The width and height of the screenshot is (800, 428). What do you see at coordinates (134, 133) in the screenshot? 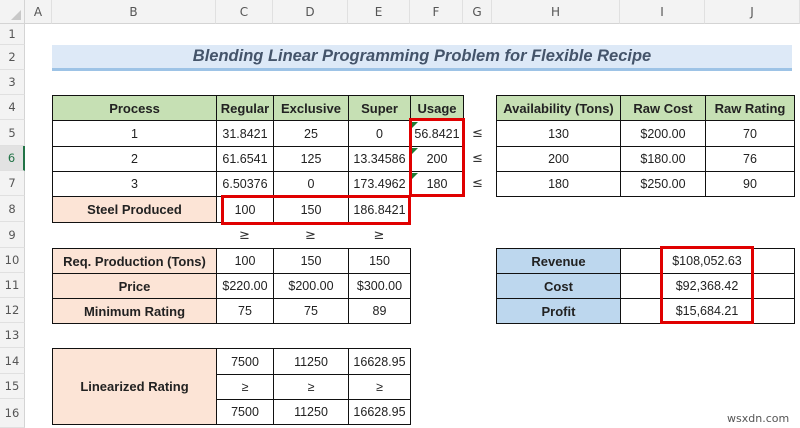
I see `process-cell: 1` at bounding box center [134, 133].